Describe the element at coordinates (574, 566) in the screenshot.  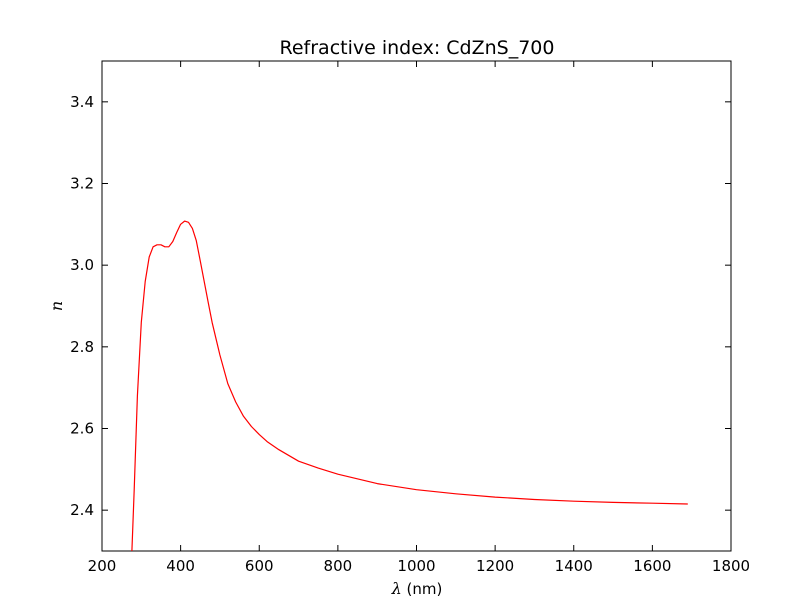
I see `x-tick-label: 1400` at that location.